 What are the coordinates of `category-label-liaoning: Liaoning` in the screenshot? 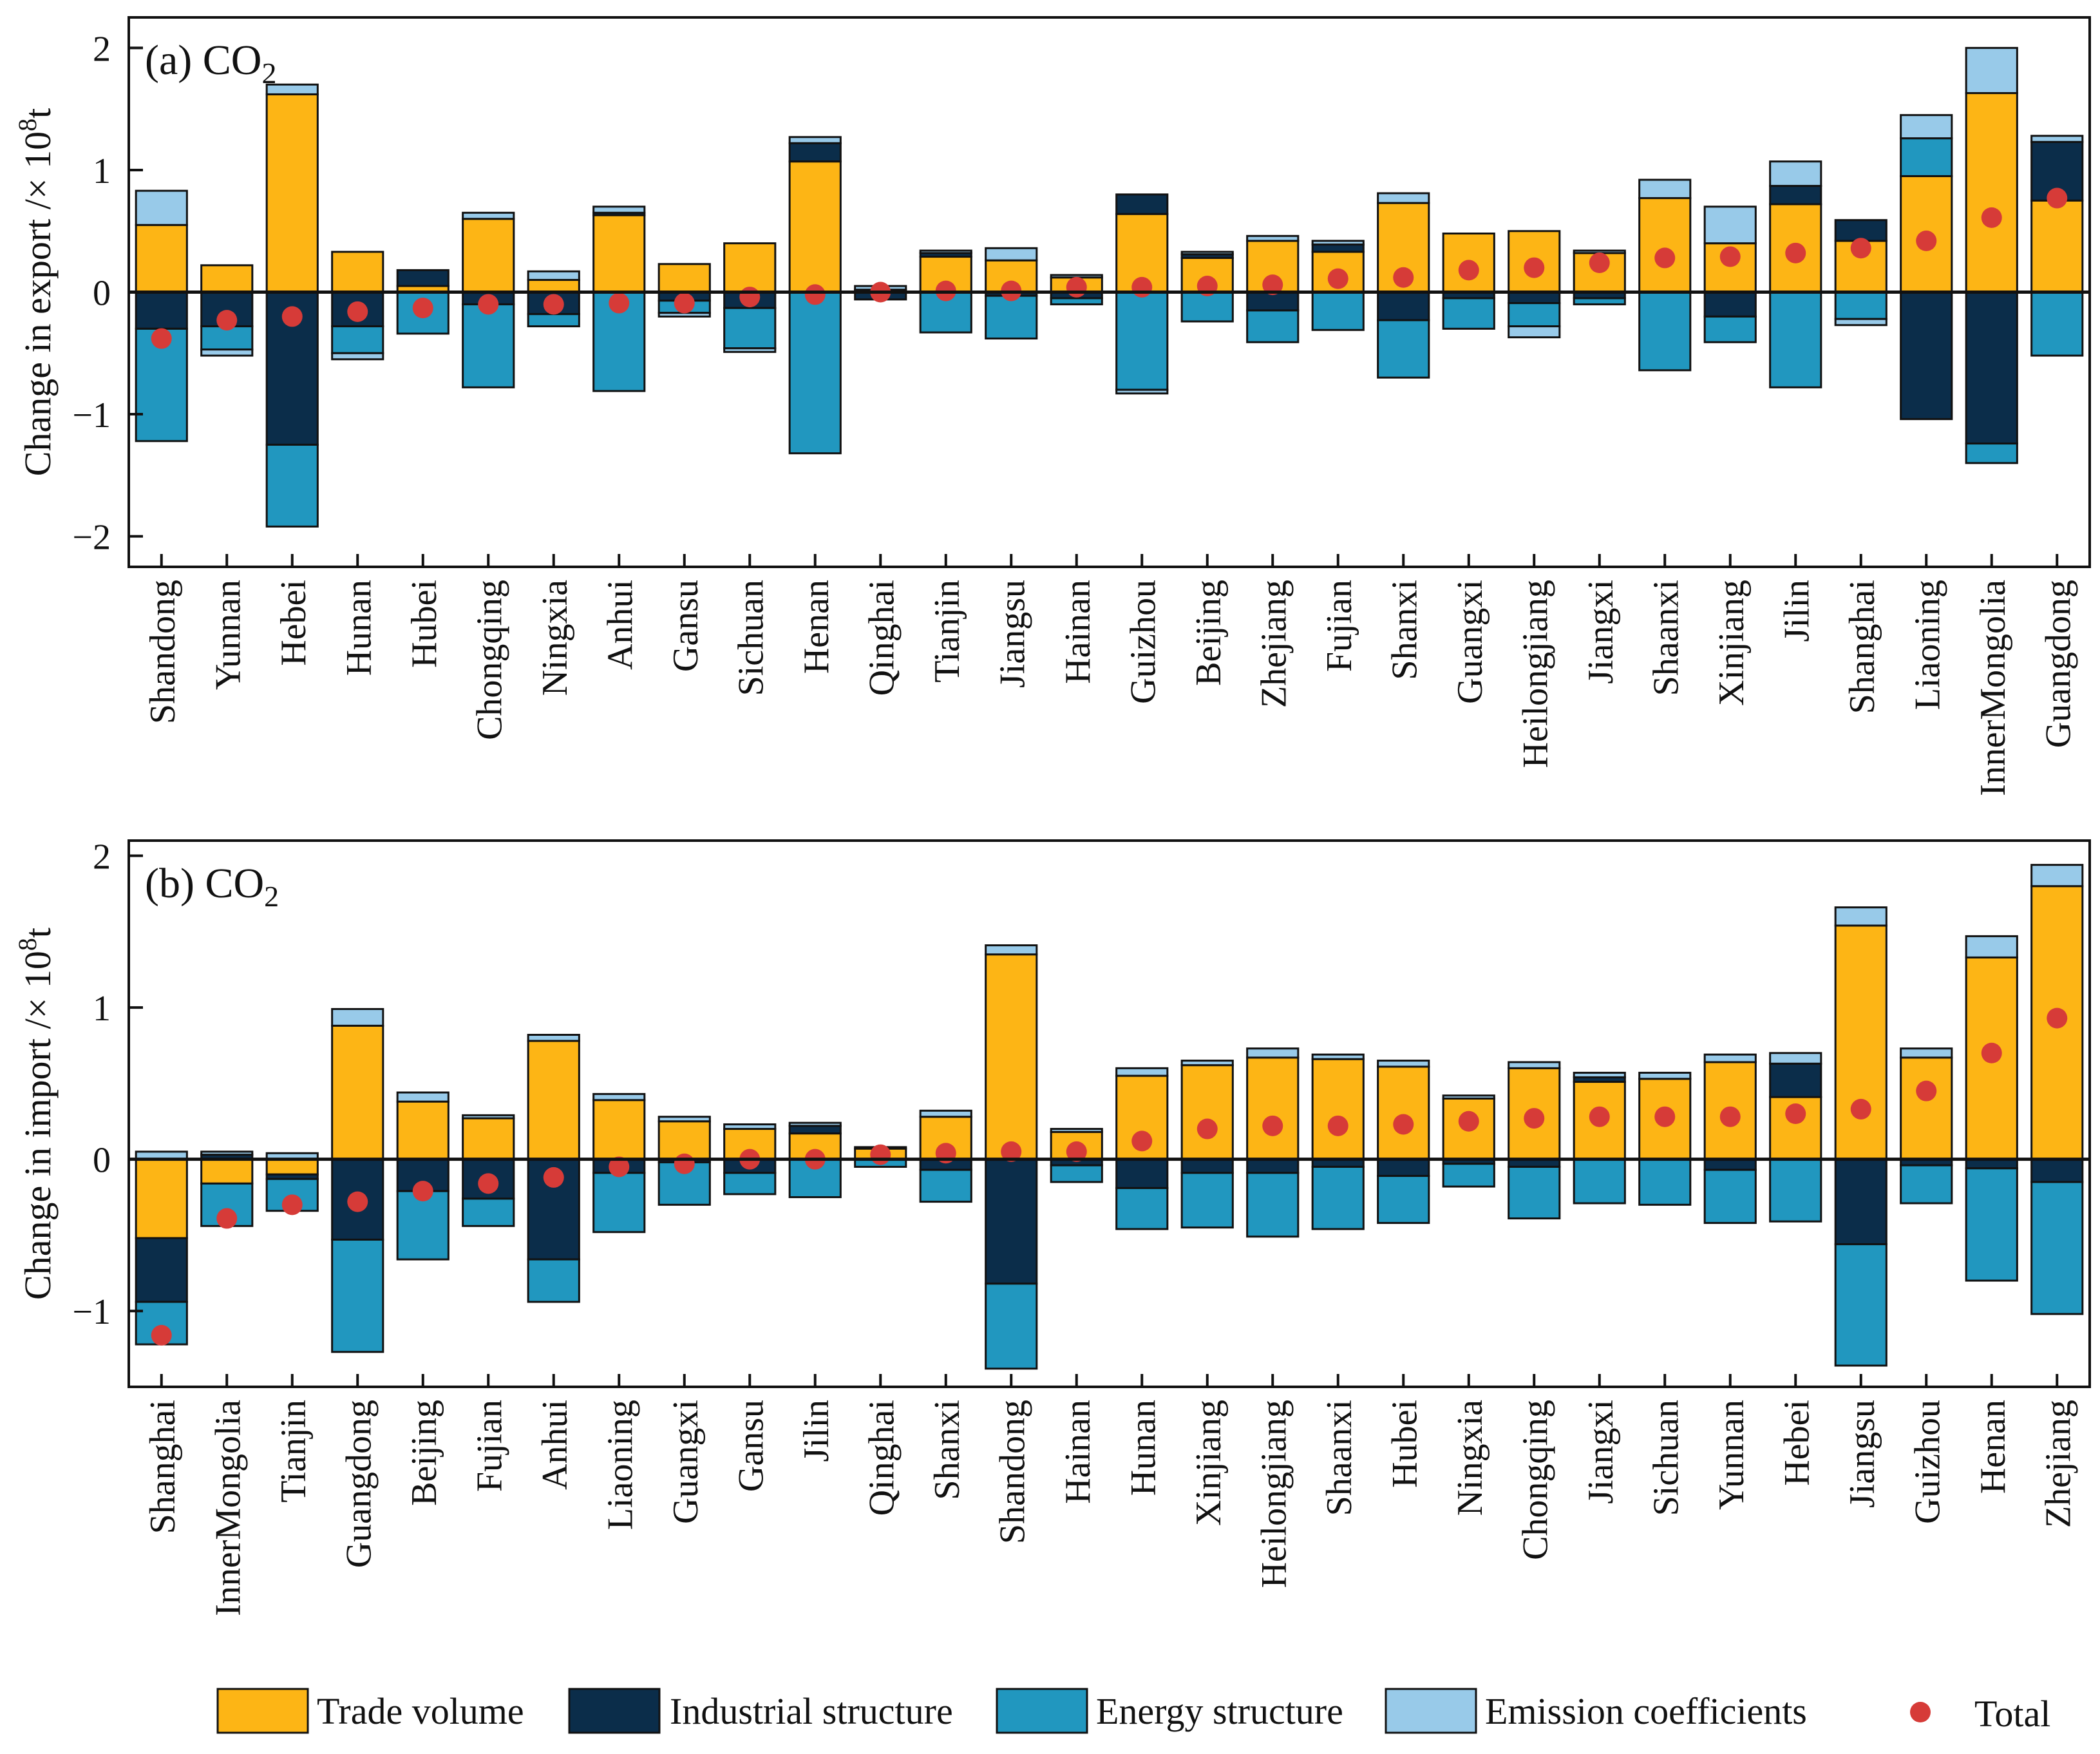 It's located at (1927, 645).